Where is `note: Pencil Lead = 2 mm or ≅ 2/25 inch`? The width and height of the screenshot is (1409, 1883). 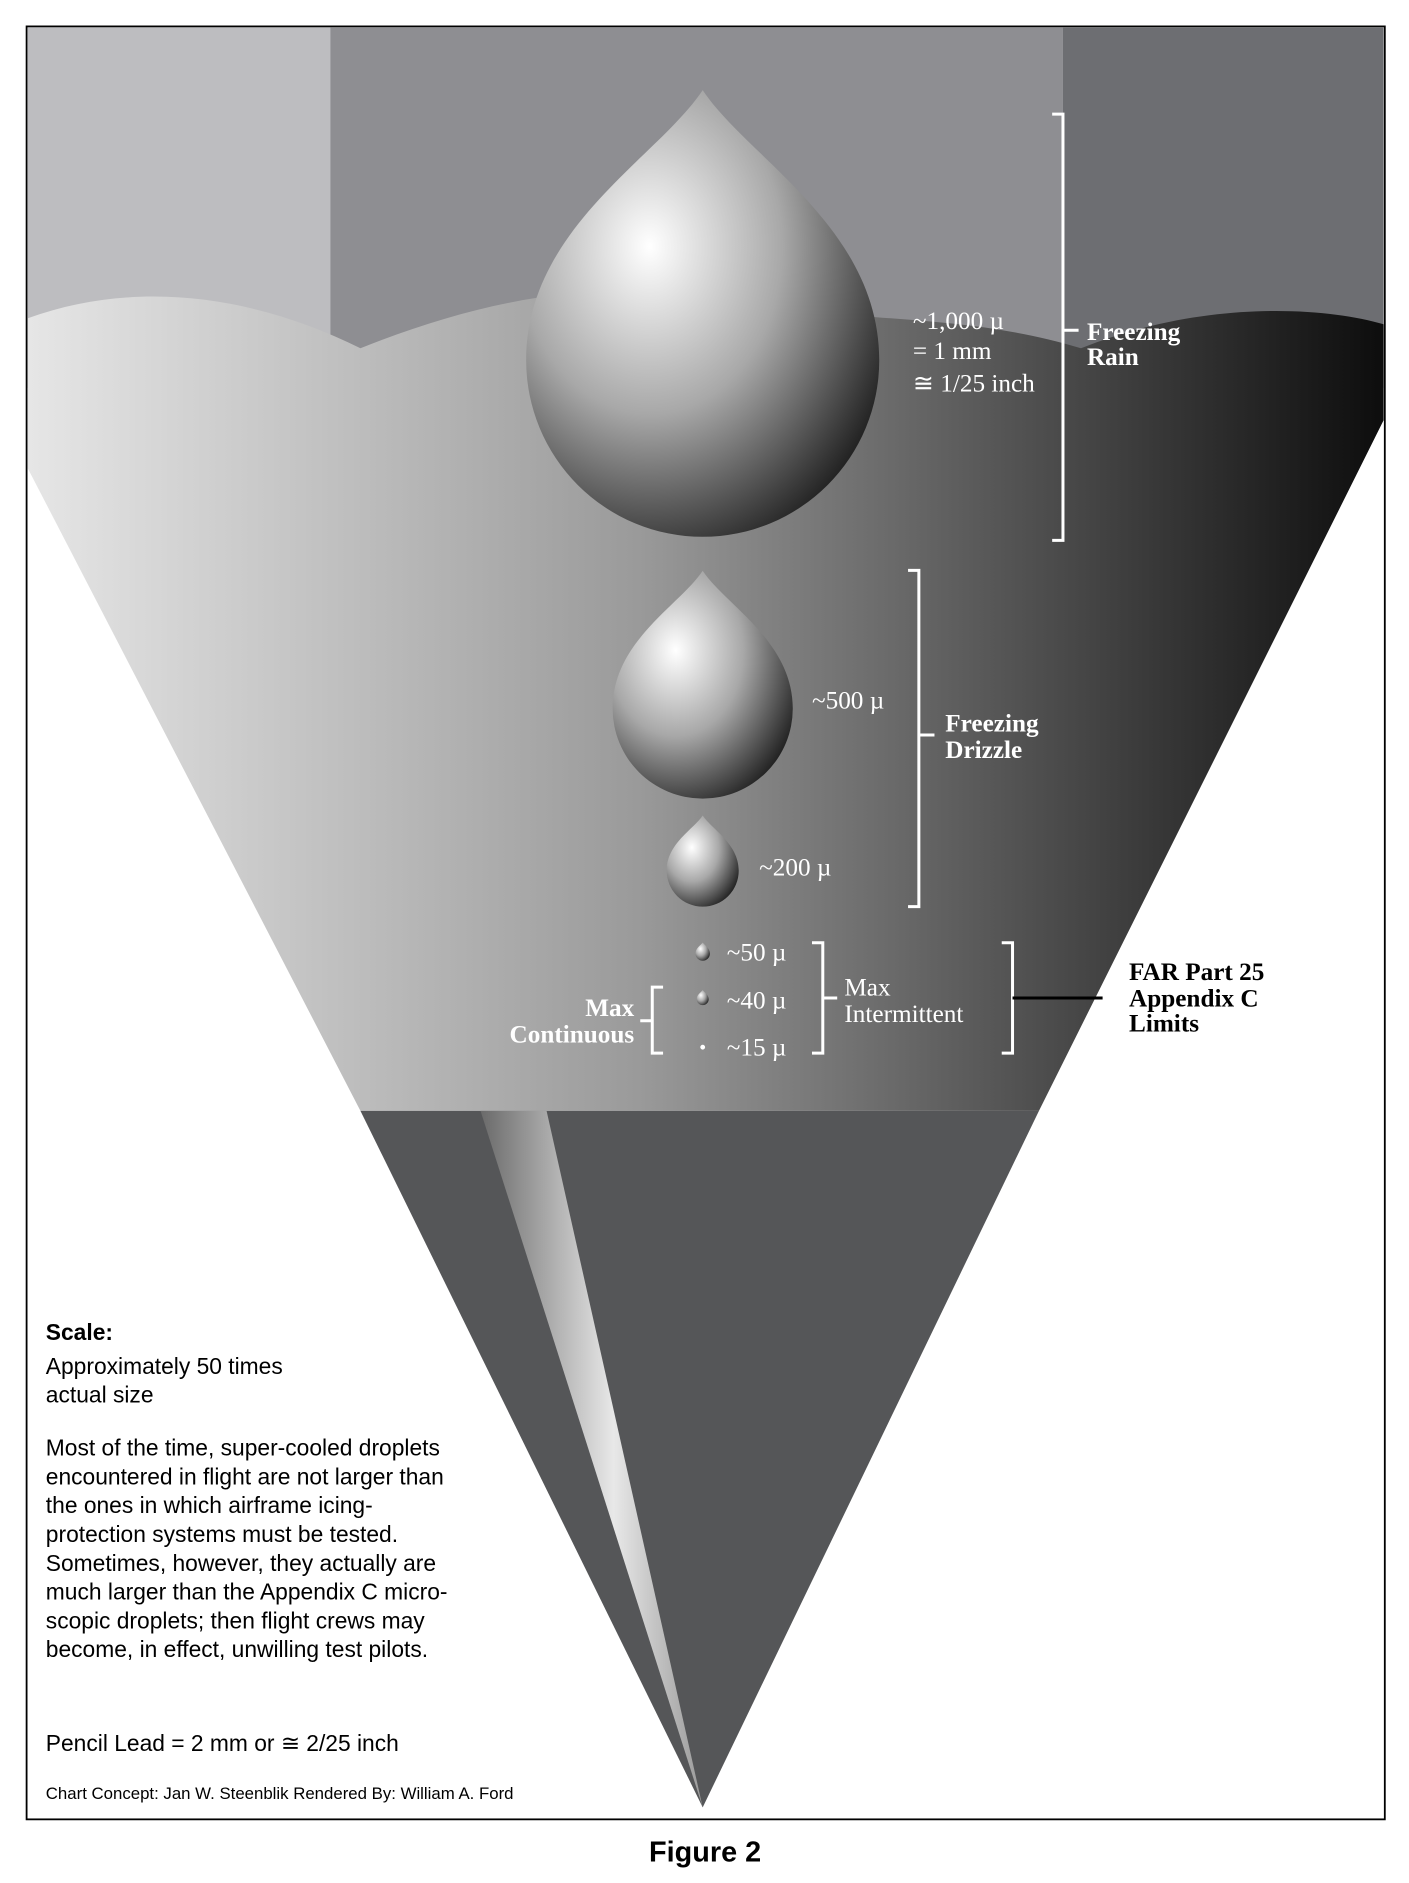
note: Pencil Lead = 2 mm or ≅ 2/25 inch is located at coordinates (222, 1743).